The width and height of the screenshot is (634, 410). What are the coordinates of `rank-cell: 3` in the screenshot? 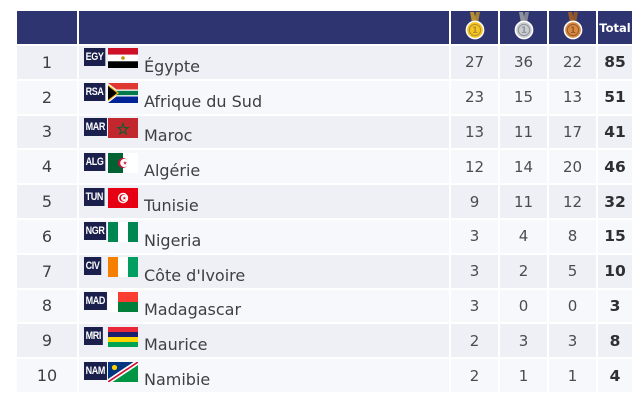 It's located at (47, 132).